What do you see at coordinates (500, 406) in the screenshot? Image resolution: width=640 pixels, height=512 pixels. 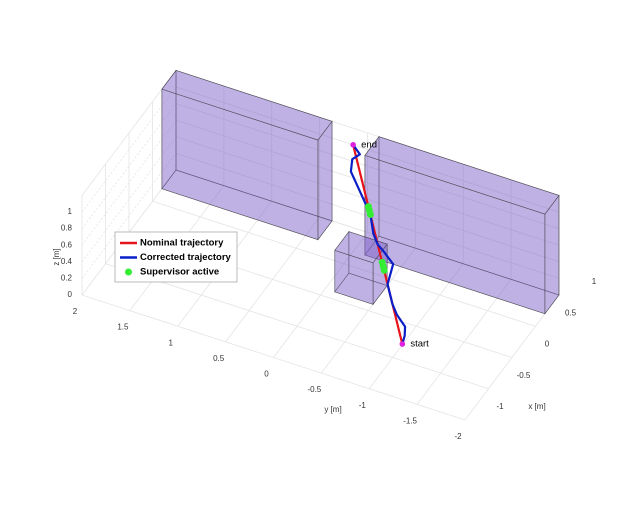 I see `x-tick-label: -1` at bounding box center [500, 406].